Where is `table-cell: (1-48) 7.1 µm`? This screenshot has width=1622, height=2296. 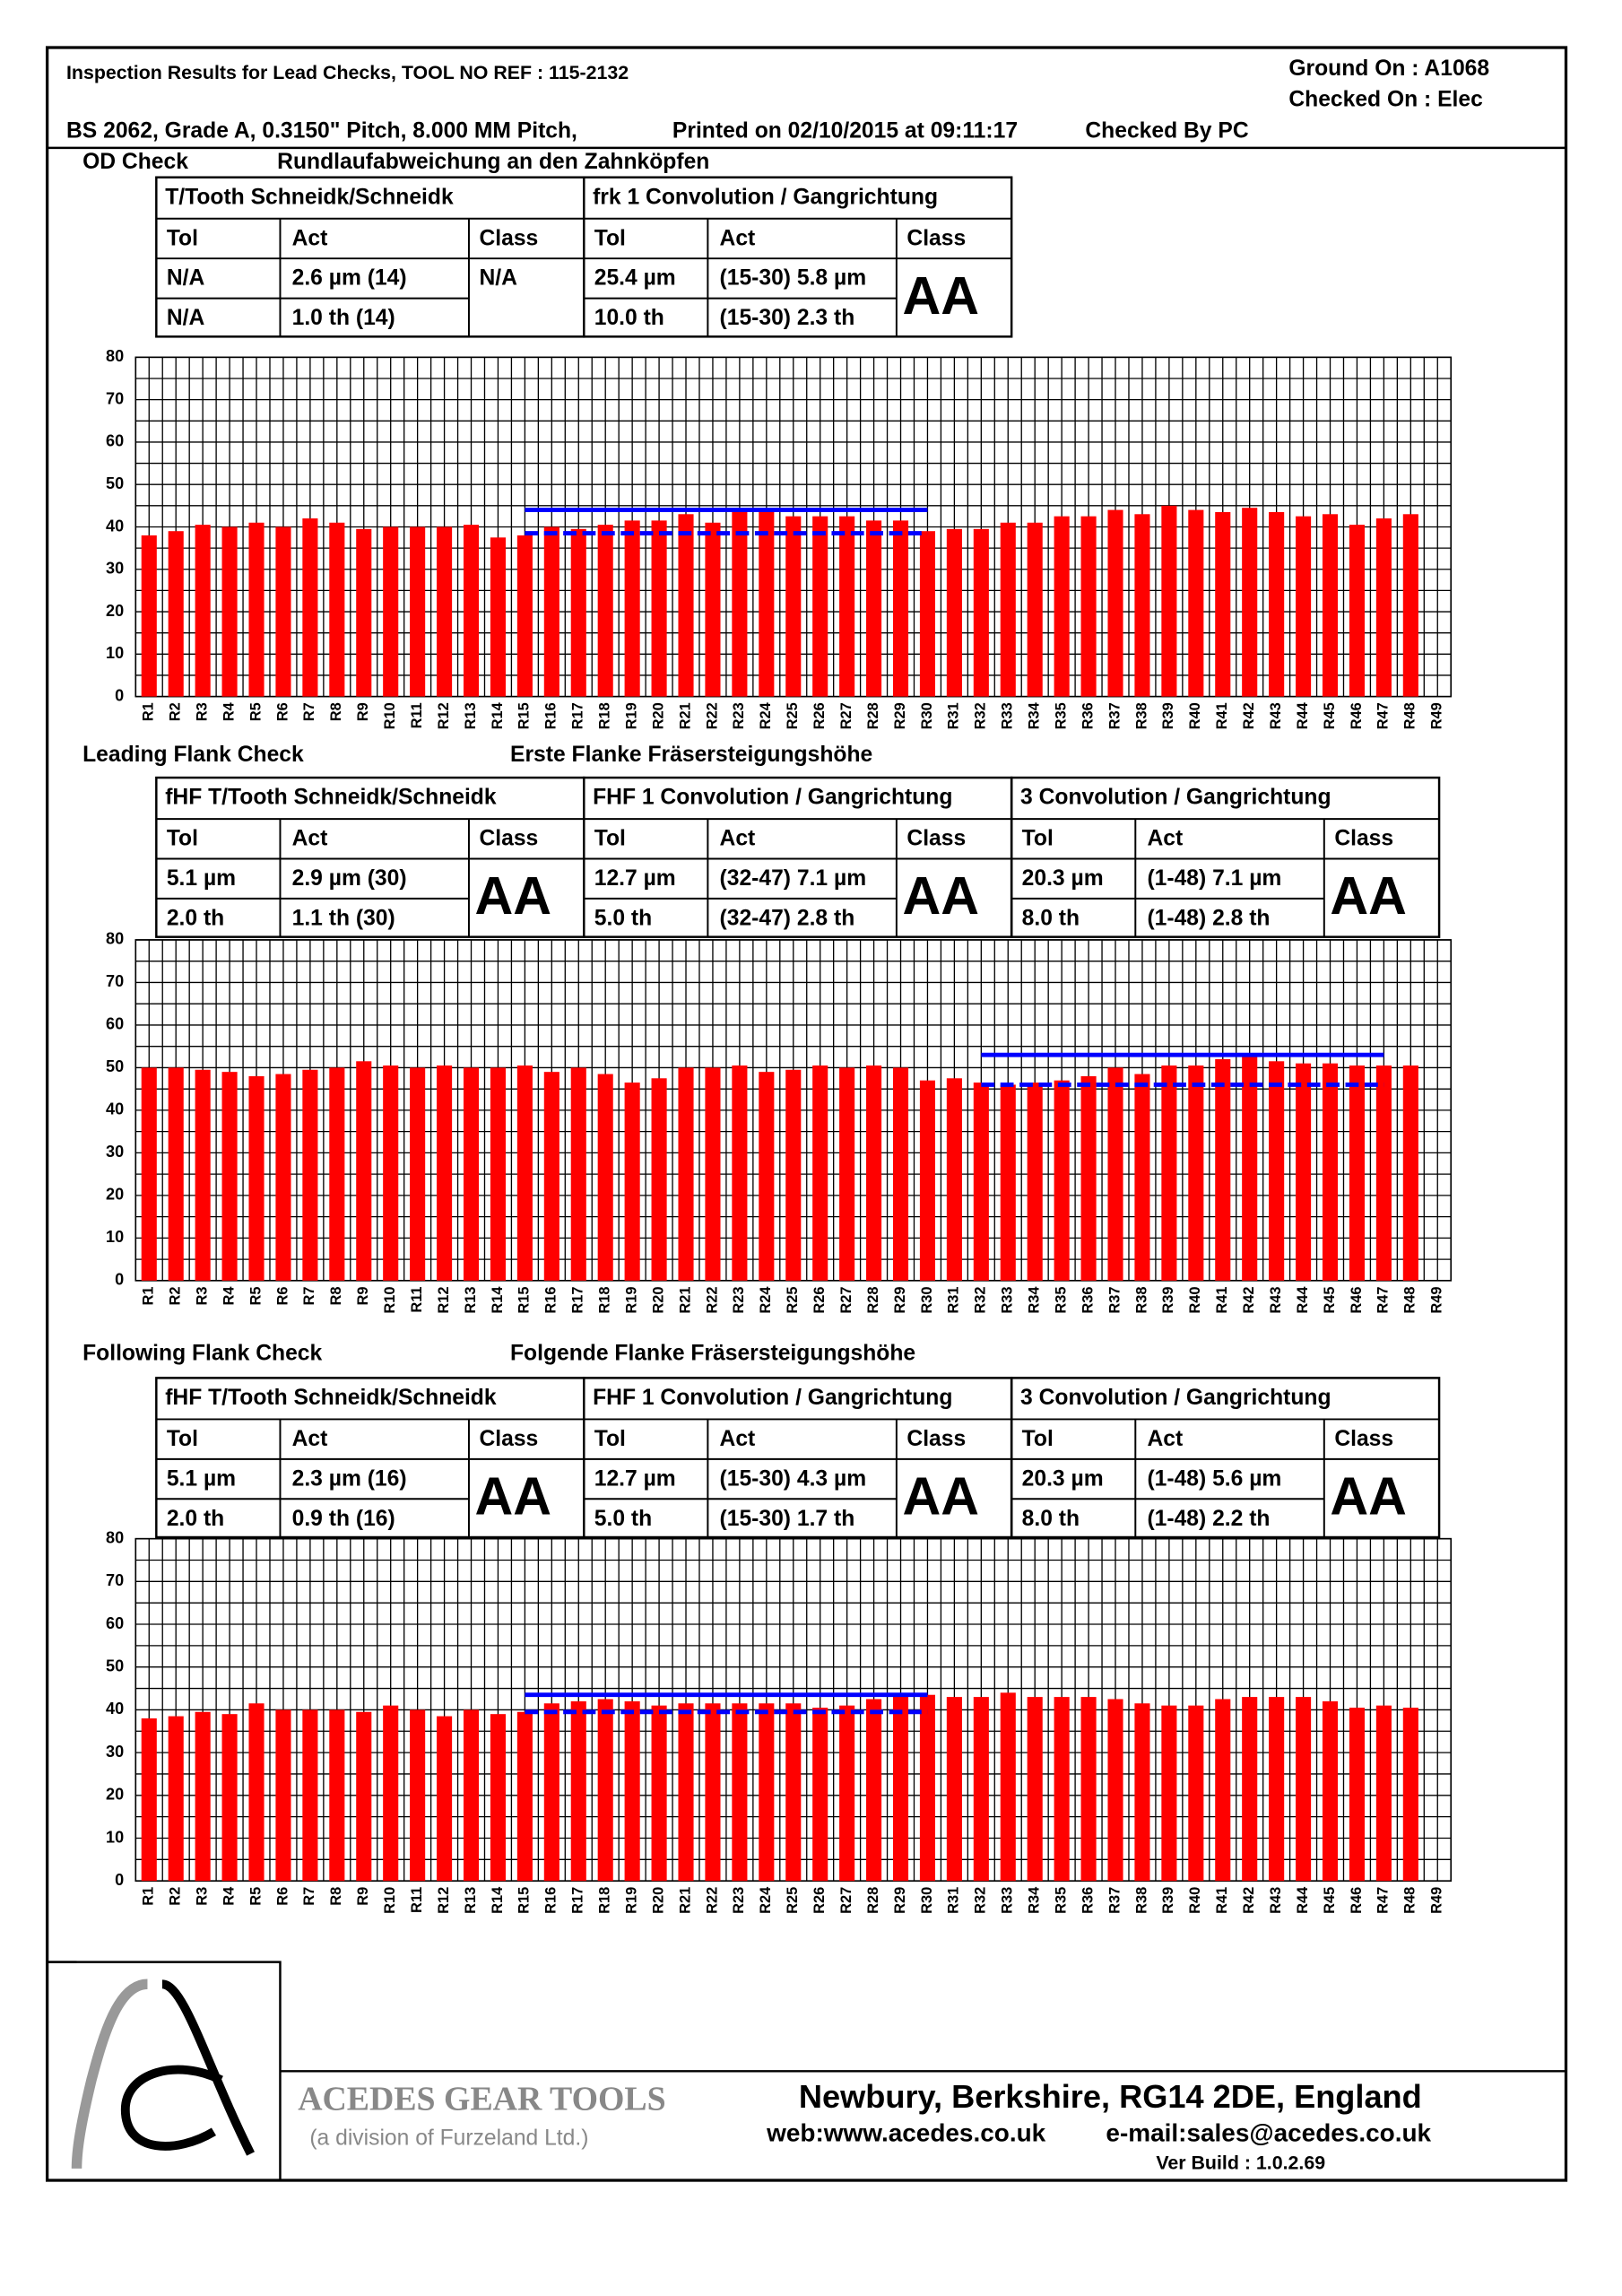
table-cell: (1-48) 7.1 µm is located at coordinates (1214, 878).